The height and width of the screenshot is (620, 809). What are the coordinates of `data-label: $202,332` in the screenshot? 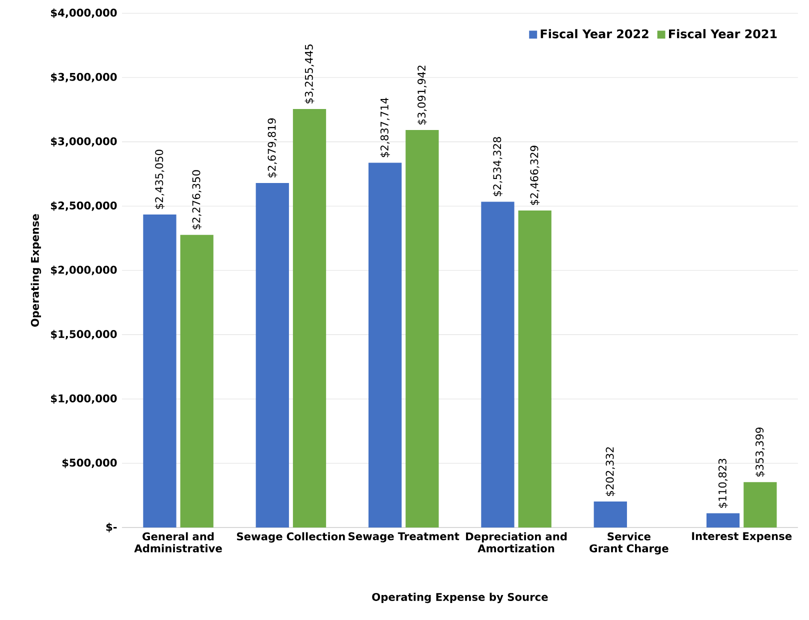 It's located at (611, 471).